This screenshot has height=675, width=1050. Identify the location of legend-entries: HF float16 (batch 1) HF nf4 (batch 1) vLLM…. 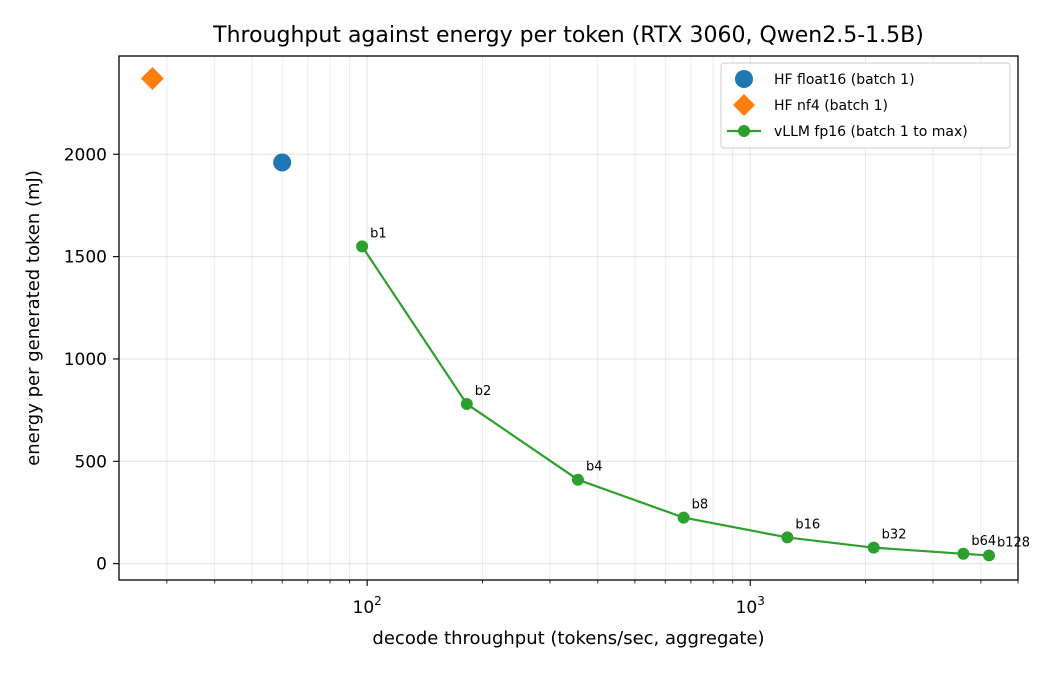
(847, 105).